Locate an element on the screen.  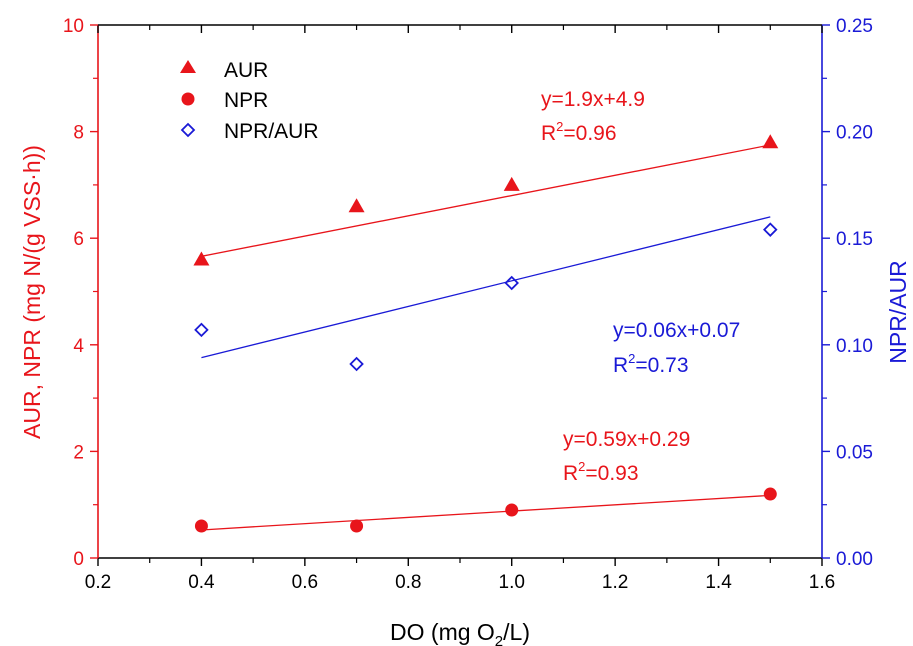
legend-marker-npr-aur is located at coordinates (188, 130).